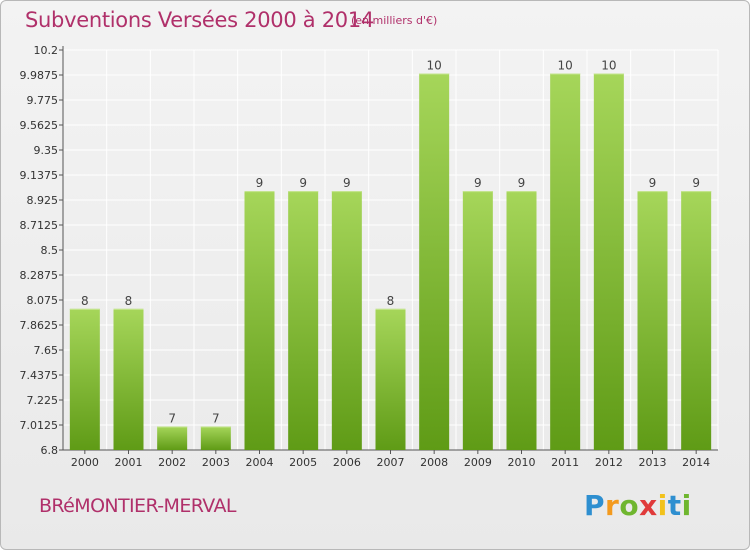 The width and height of the screenshot is (750, 550). What do you see at coordinates (39, 375) in the screenshot?
I see `y-tick-label: 7.4375` at bounding box center [39, 375].